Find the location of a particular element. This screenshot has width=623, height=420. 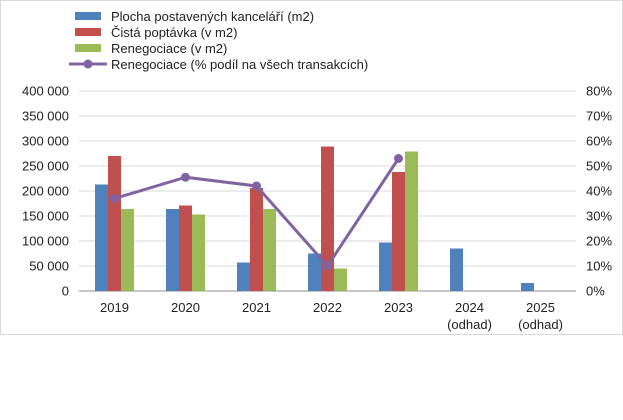

x-tick-label: 2025 is located at coordinates (540, 307).